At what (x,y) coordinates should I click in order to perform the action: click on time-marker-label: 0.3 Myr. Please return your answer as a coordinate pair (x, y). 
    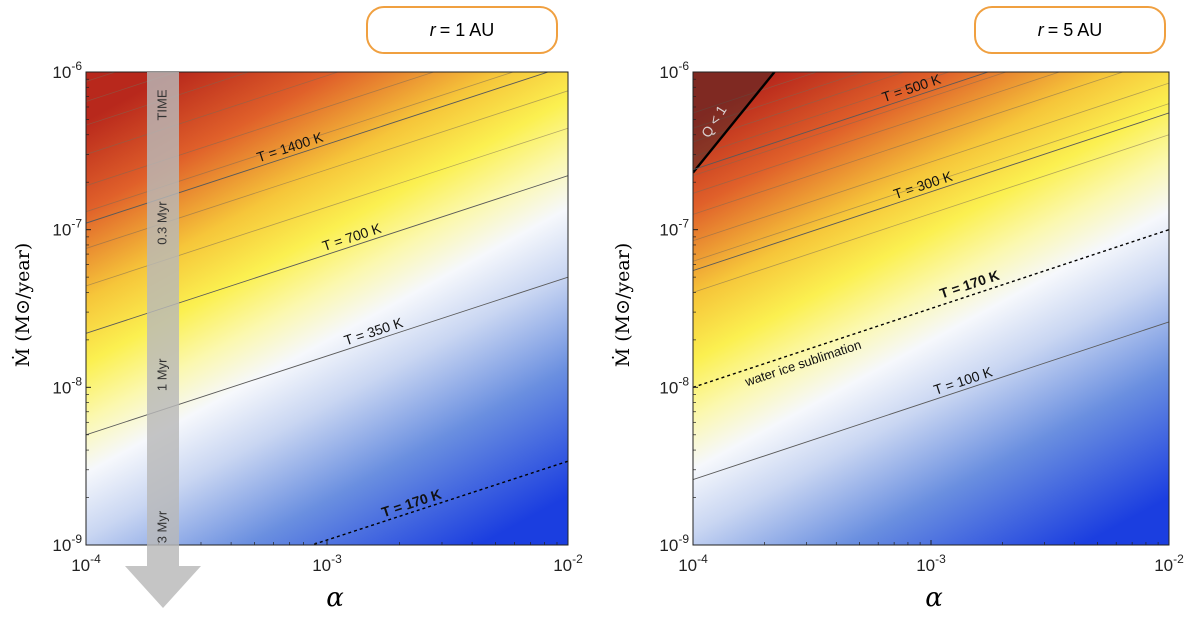
    Looking at the image, I should click on (161, 223).